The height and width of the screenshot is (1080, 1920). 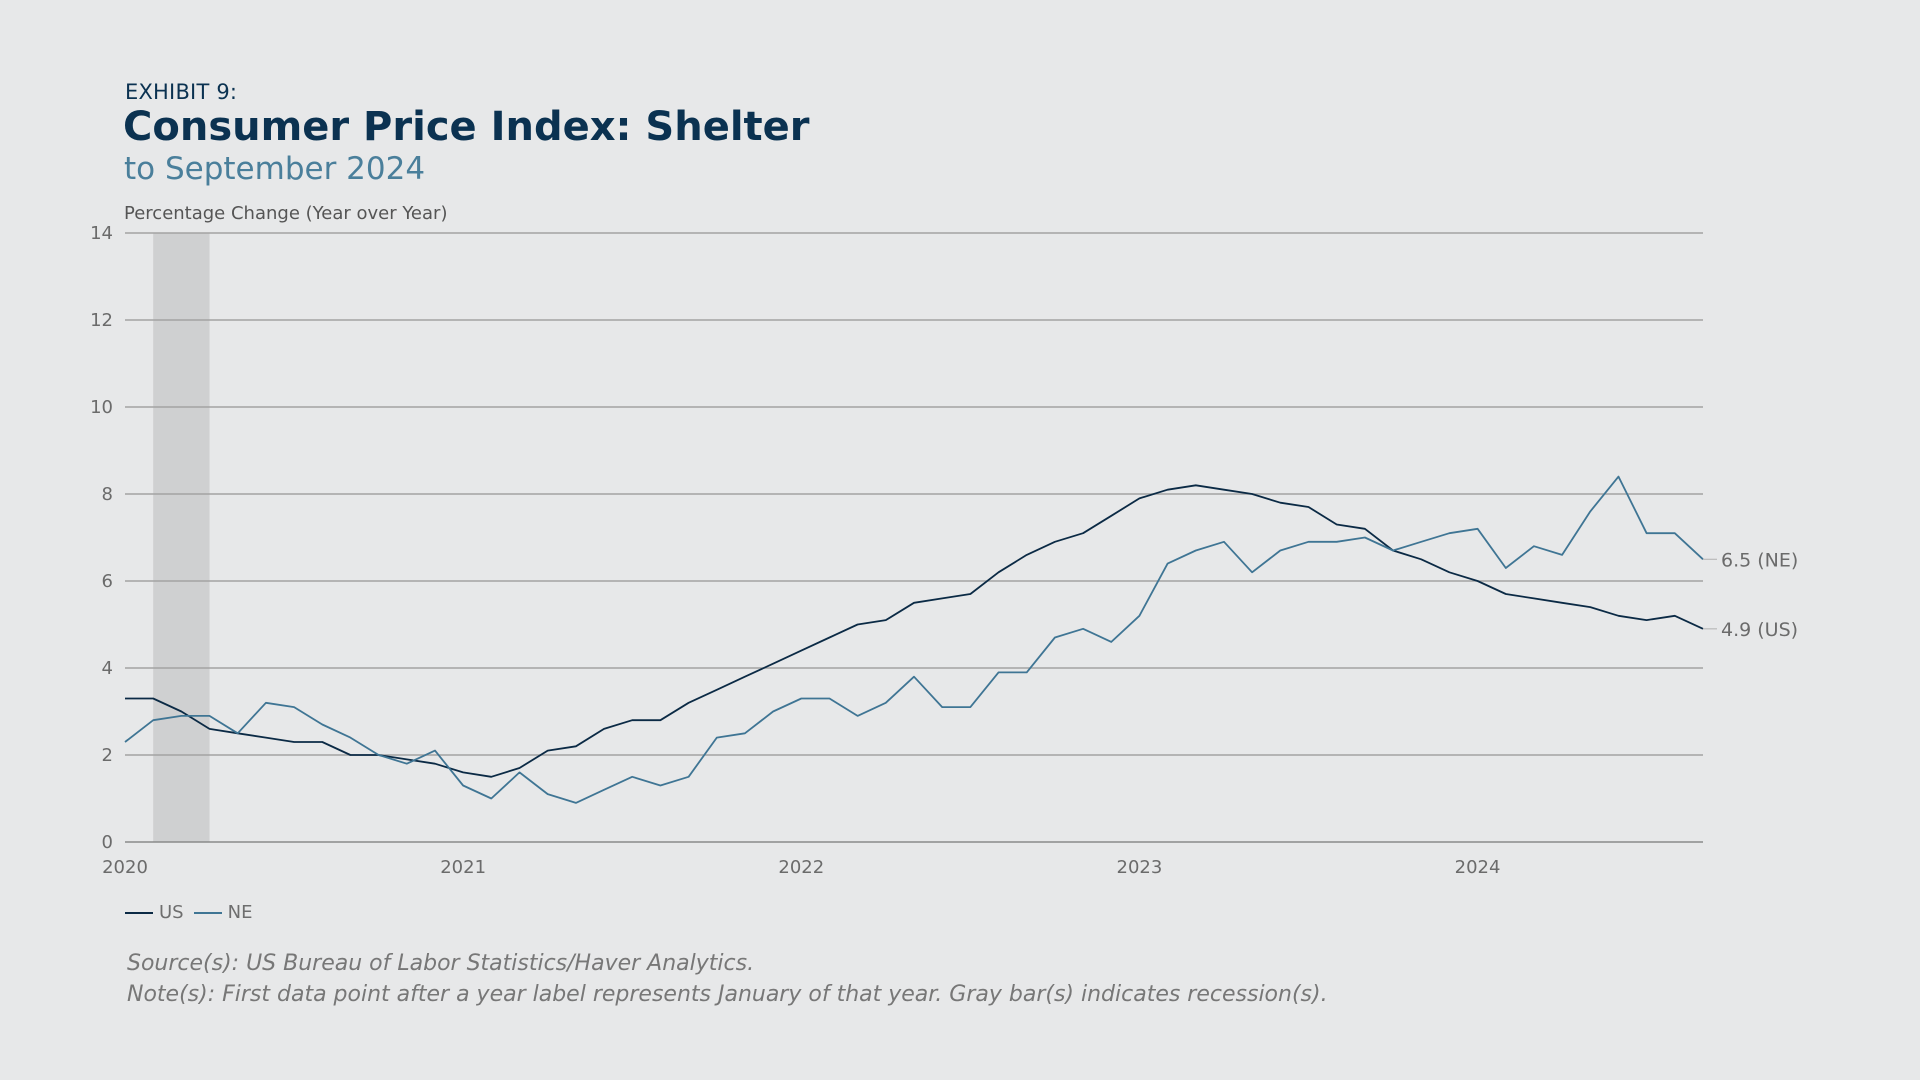 What do you see at coordinates (107, 581) in the screenshot?
I see `y-tick-label: 6` at bounding box center [107, 581].